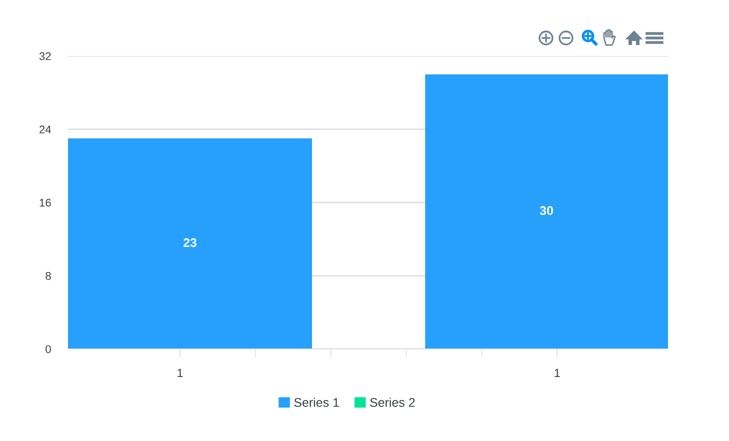 This screenshot has width=729, height=441. I want to click on y-tick-label: 32, so click(45, 56).